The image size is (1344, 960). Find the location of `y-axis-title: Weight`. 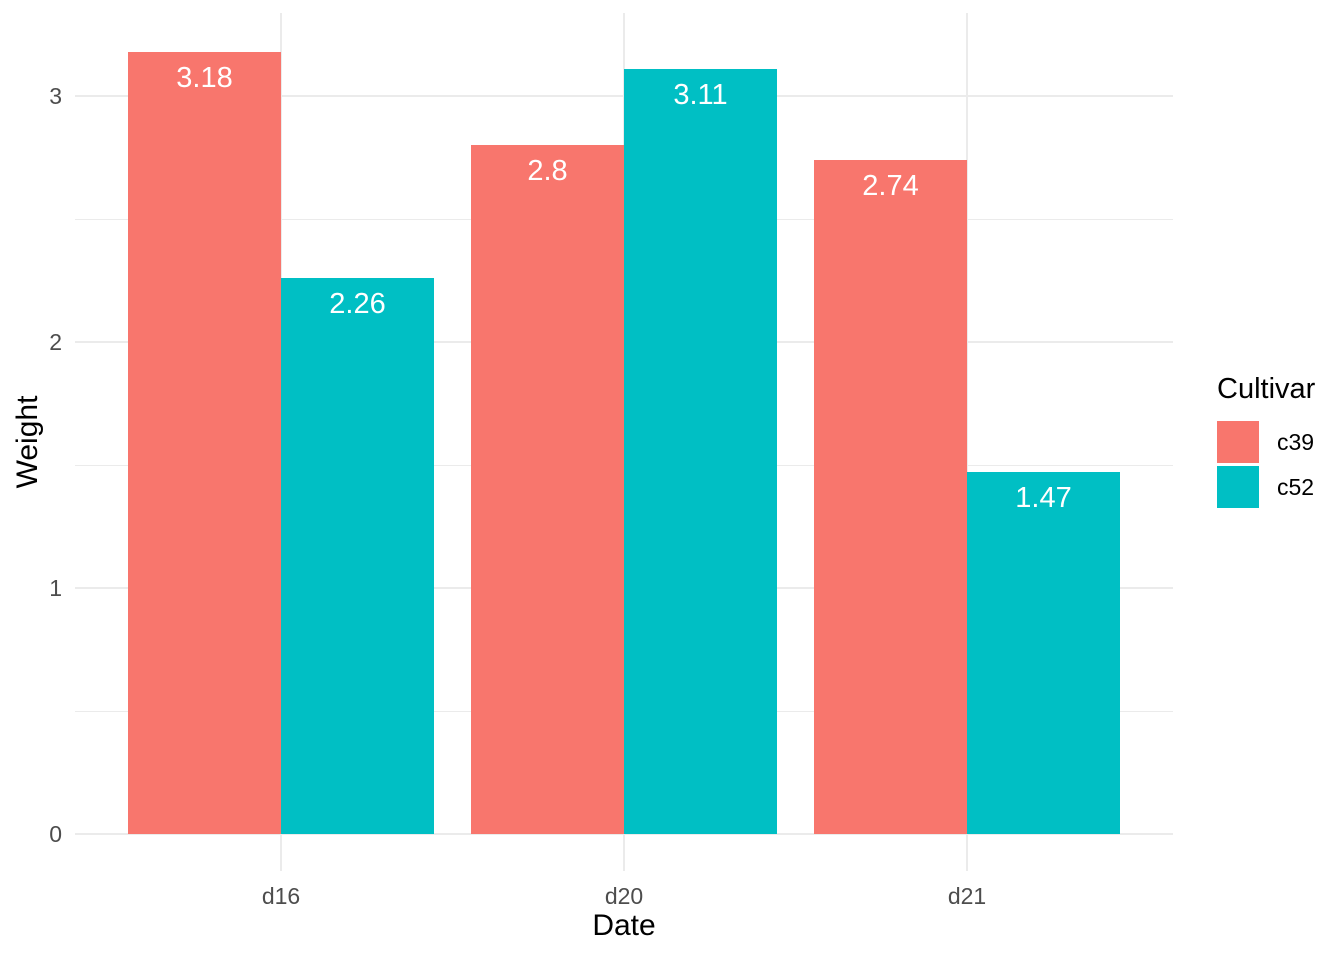

y-axis-title: Weight is located at coordinates (27, 442).